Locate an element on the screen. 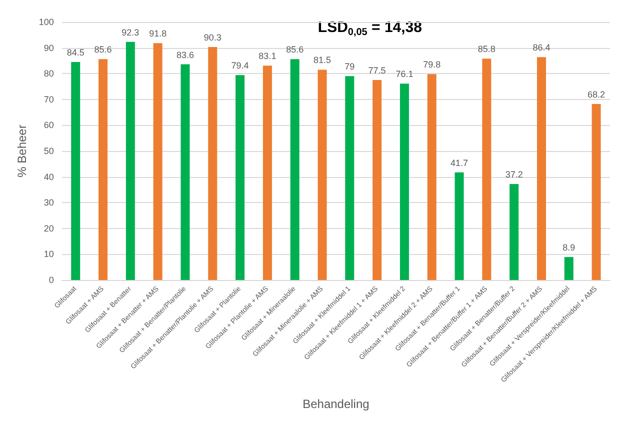 The image size is (630, 423). y-tick-label: 80 is located at coordinates (49, 73).